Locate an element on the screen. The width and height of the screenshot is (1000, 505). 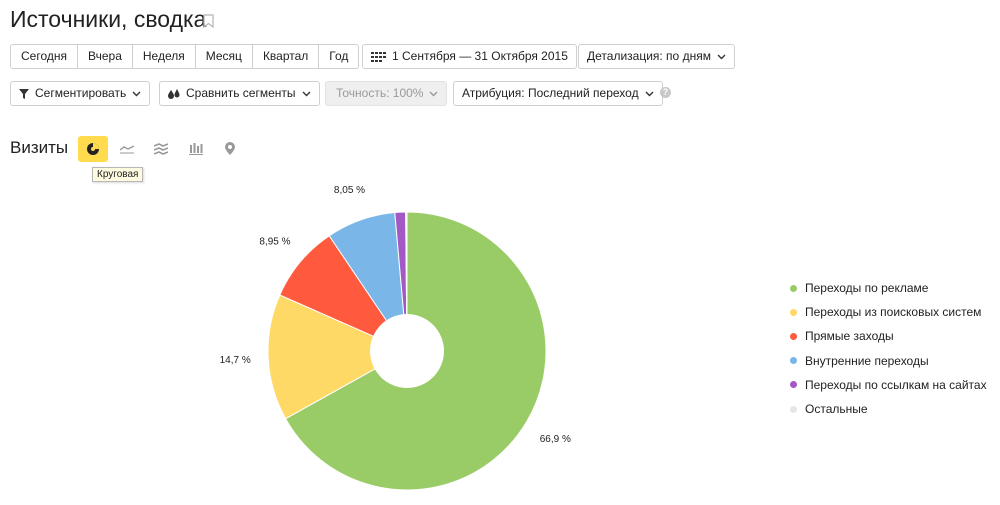
compare-label: Сравнить сегменты is located at coordinates (241, 93).